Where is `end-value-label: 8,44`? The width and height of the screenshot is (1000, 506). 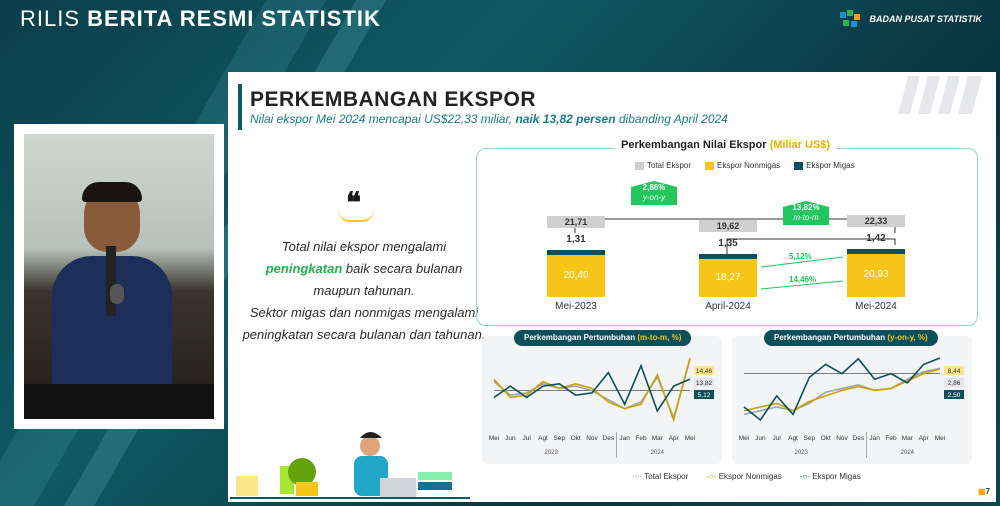 end-value-label: 8,44 is located at coordinates (954, 371).